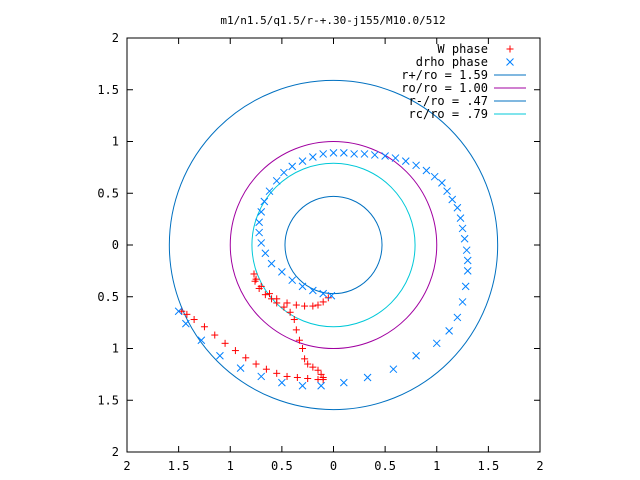  Describe the element at coordinates (332, 20) in the screenshot. I see `chart-title: m1/n1.5/q1.5/r-+.30-j155/M10.0/512` at that location.